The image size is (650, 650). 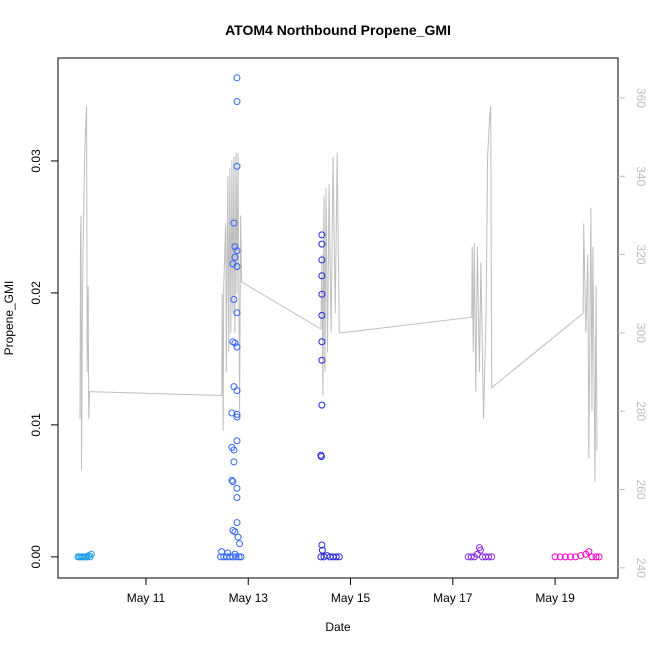 I want to click on x-tick-label: May 19, so click(x=555, y=598).